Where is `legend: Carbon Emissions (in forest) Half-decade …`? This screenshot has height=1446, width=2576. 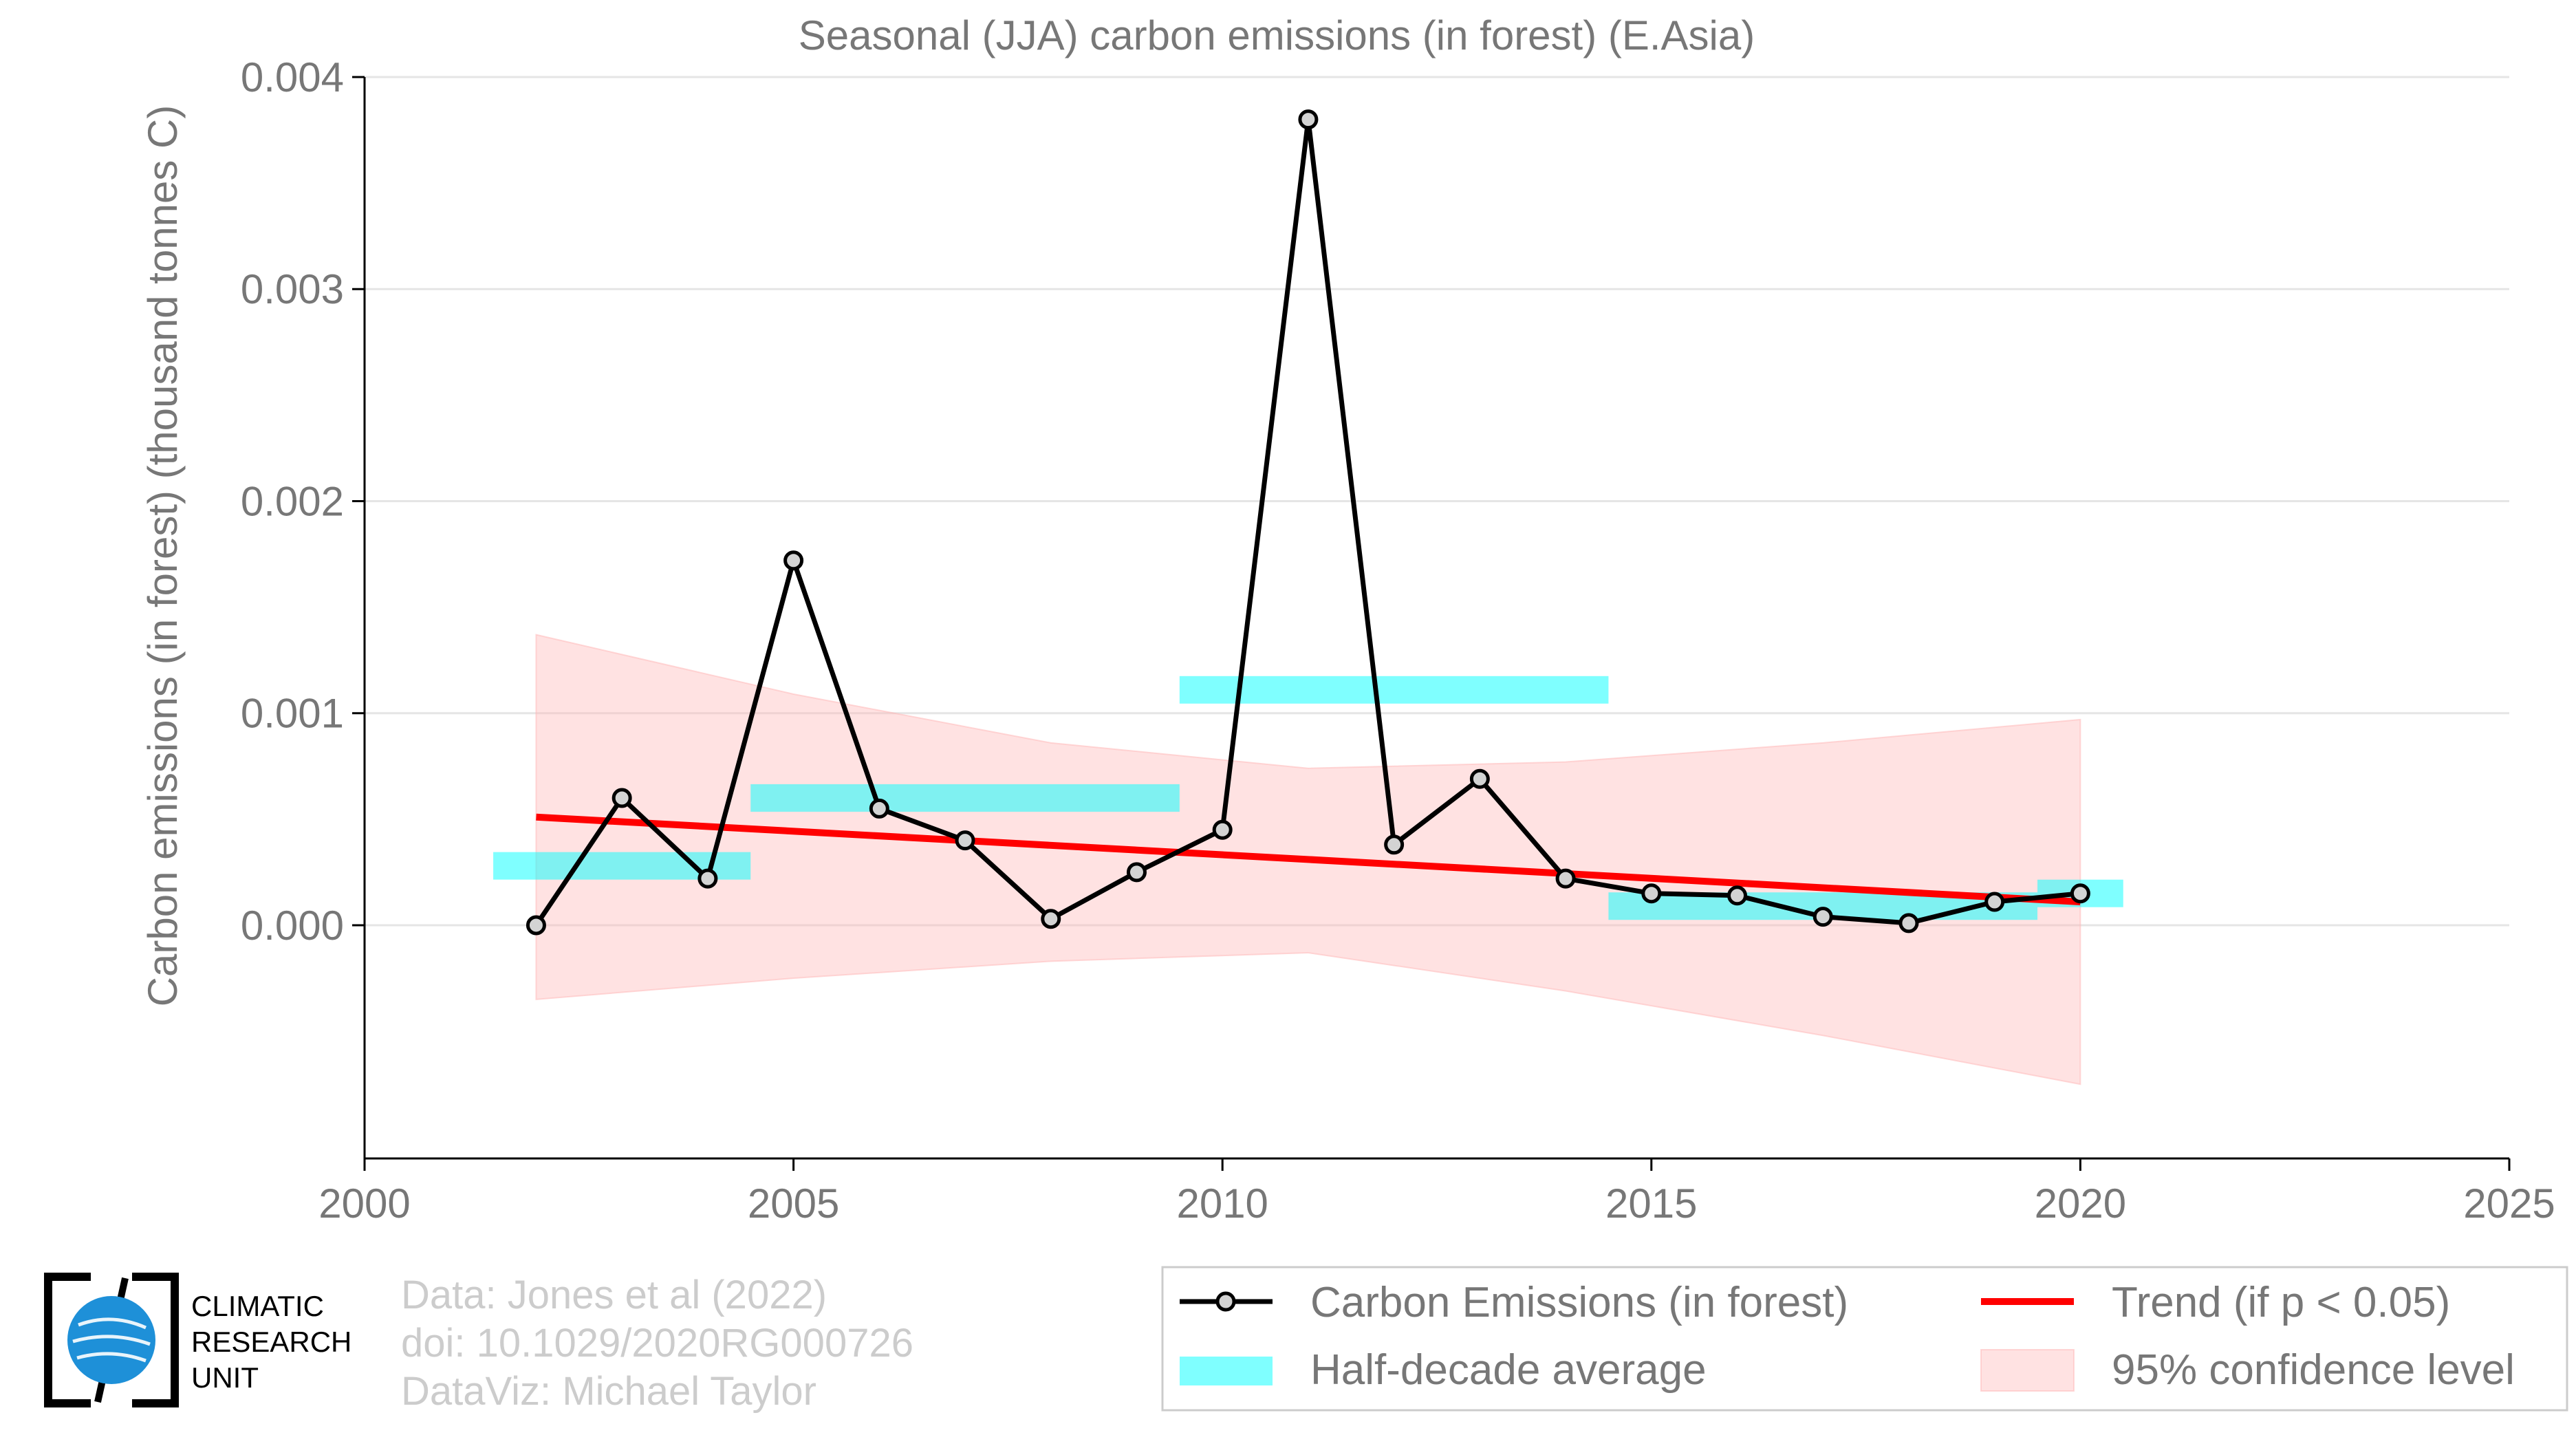 legend: Carbon Emissions (in forest) Half-decade … is located at coordinates (1864, 1339).